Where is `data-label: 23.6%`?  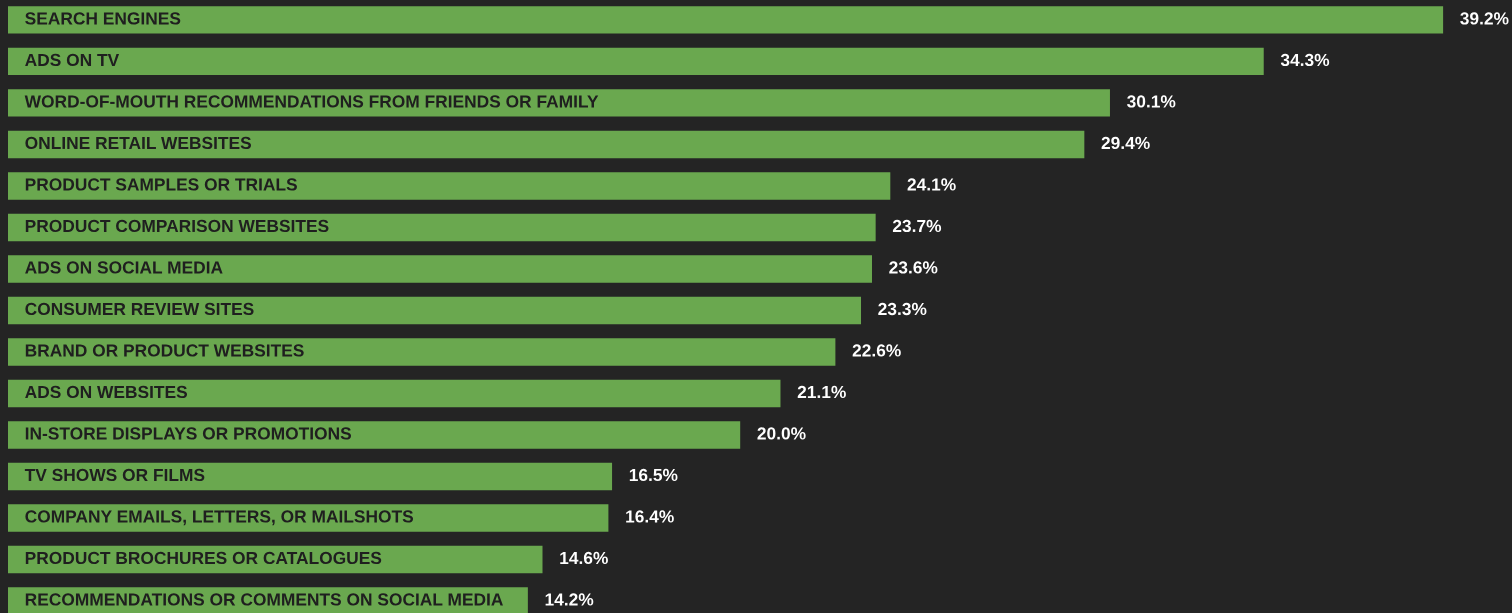
data-label: 23.6% is located at coordinates (913, 267).